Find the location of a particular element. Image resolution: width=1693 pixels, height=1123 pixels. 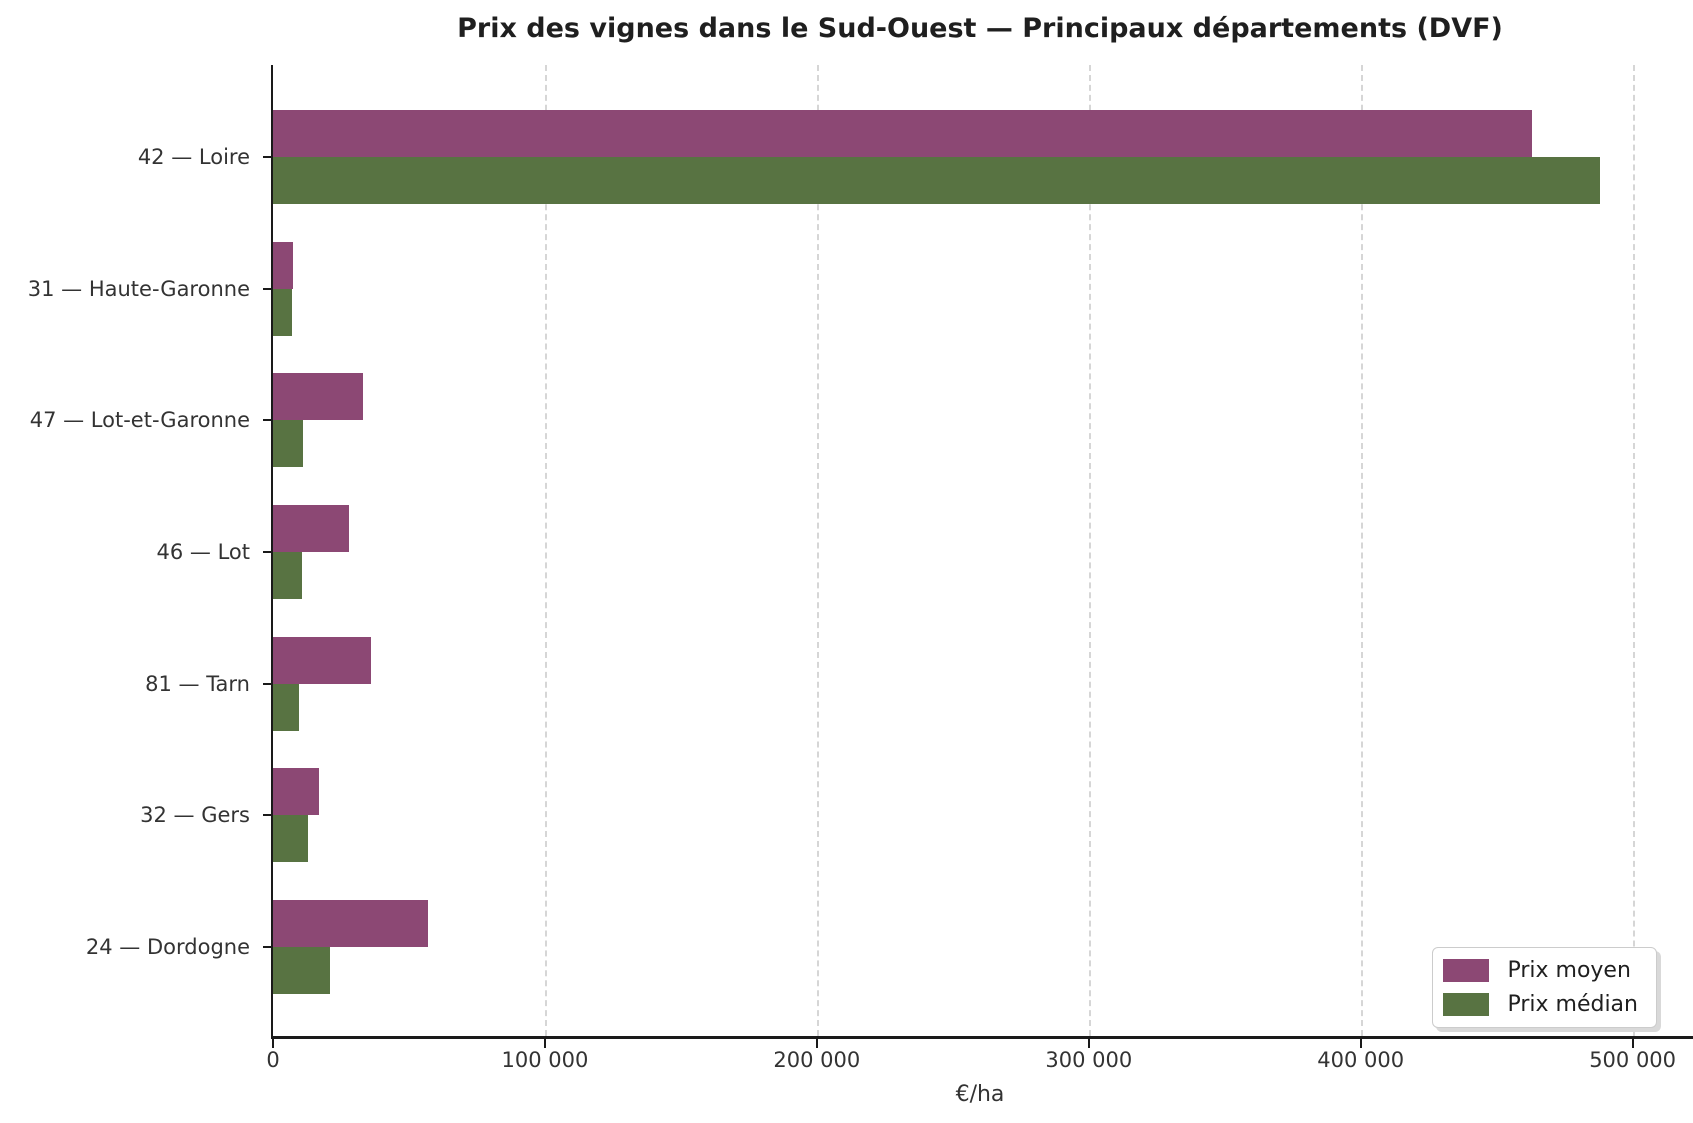

x-tick-label-300000: 300 000 is located at coordinates (1089, 1060).